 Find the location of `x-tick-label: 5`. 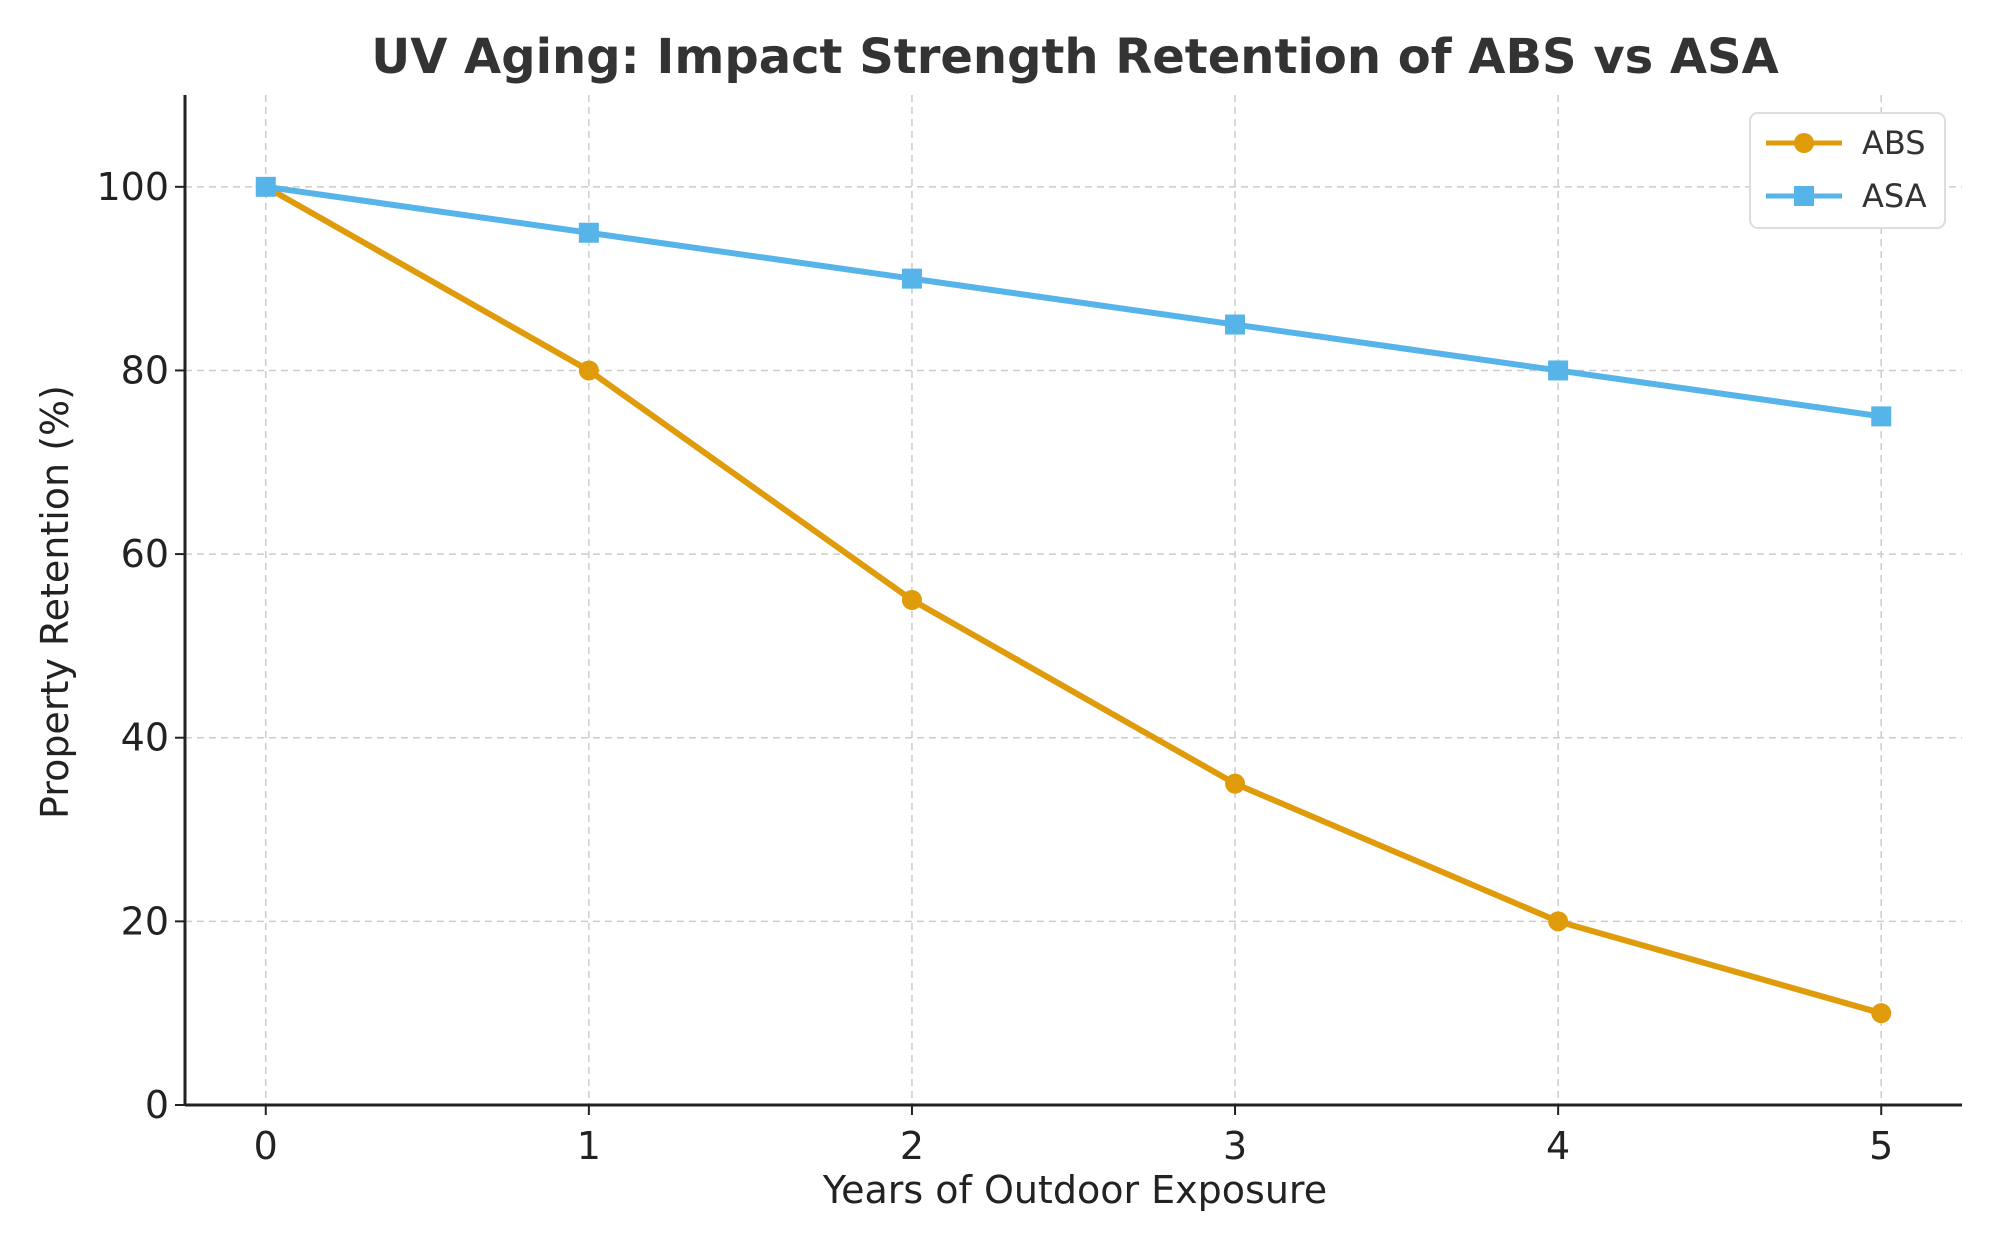

x-tick-label: 5 is located at coordinates (1881, 1146).